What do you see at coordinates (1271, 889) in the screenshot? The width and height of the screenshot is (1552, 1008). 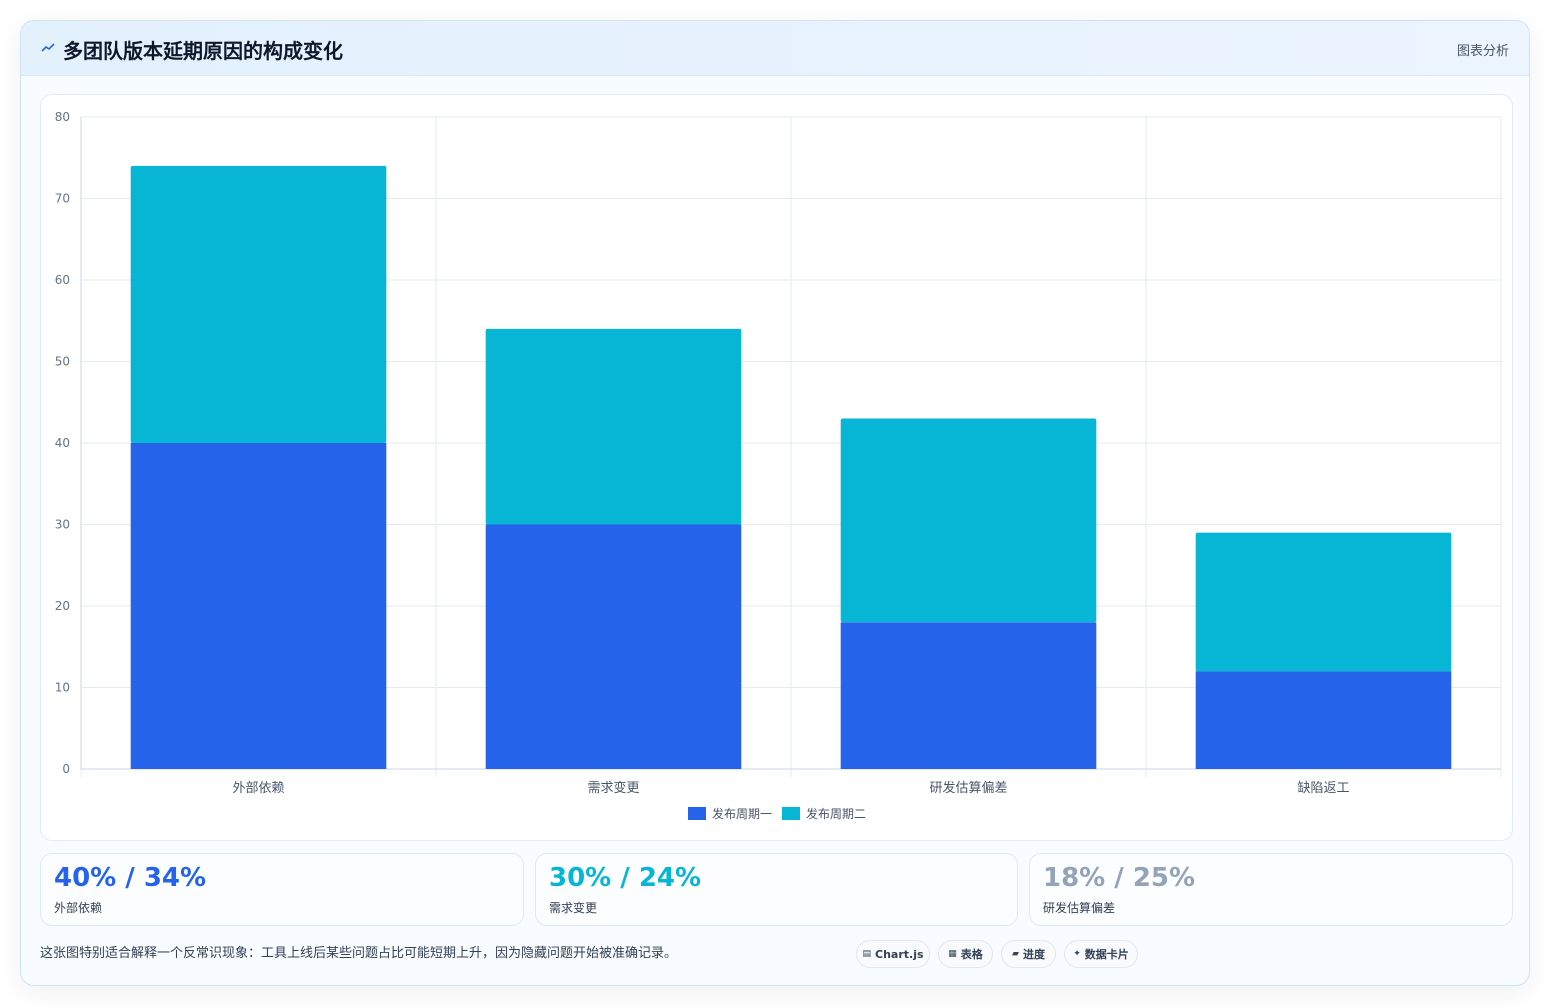 I see `stat-card-estimation-bias: 18% / 25% 研发估算偏差` at bounding box center [1271, 889].